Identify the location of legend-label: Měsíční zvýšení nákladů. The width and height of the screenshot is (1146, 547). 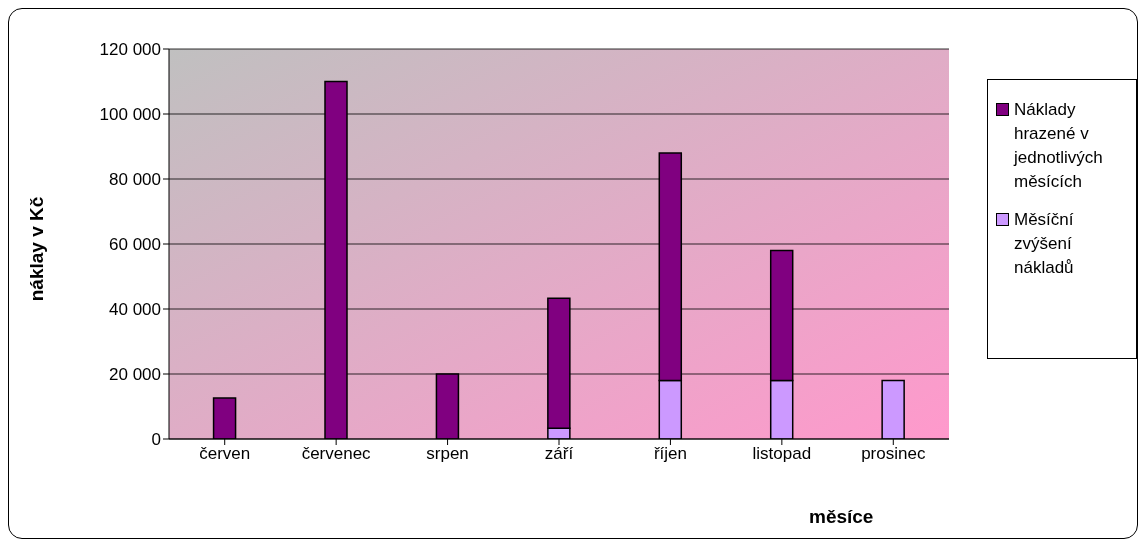
(1044, 244).